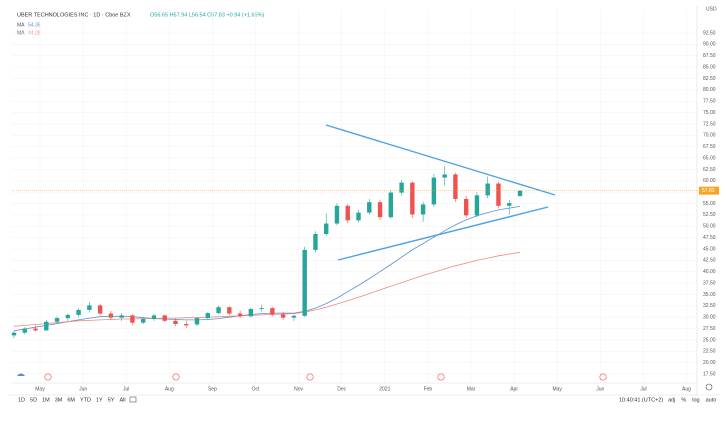 Image resolution: width=728 pixels, height=427 pixels. Describe the element at coordinates (709, 113) in the screenshot. I see `y-tick-label: 75.00` at that location.